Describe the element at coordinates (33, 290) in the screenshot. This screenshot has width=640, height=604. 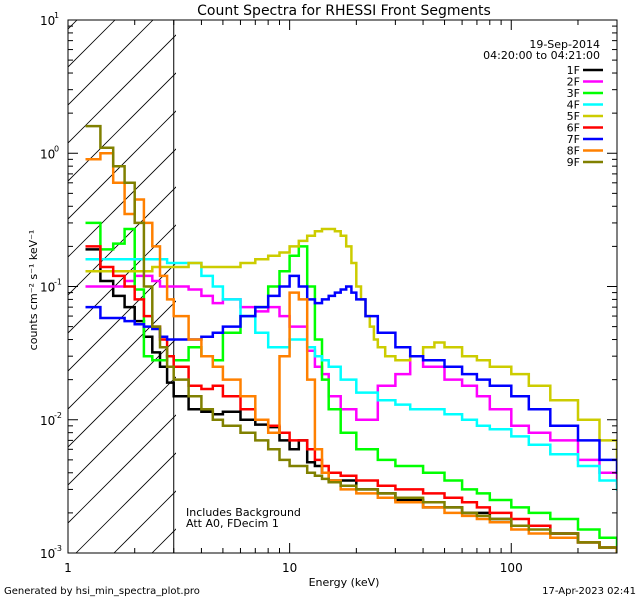
I see `y-axis-label: counts cm⁻² s⁻¹ keV⁻¹` at that location.